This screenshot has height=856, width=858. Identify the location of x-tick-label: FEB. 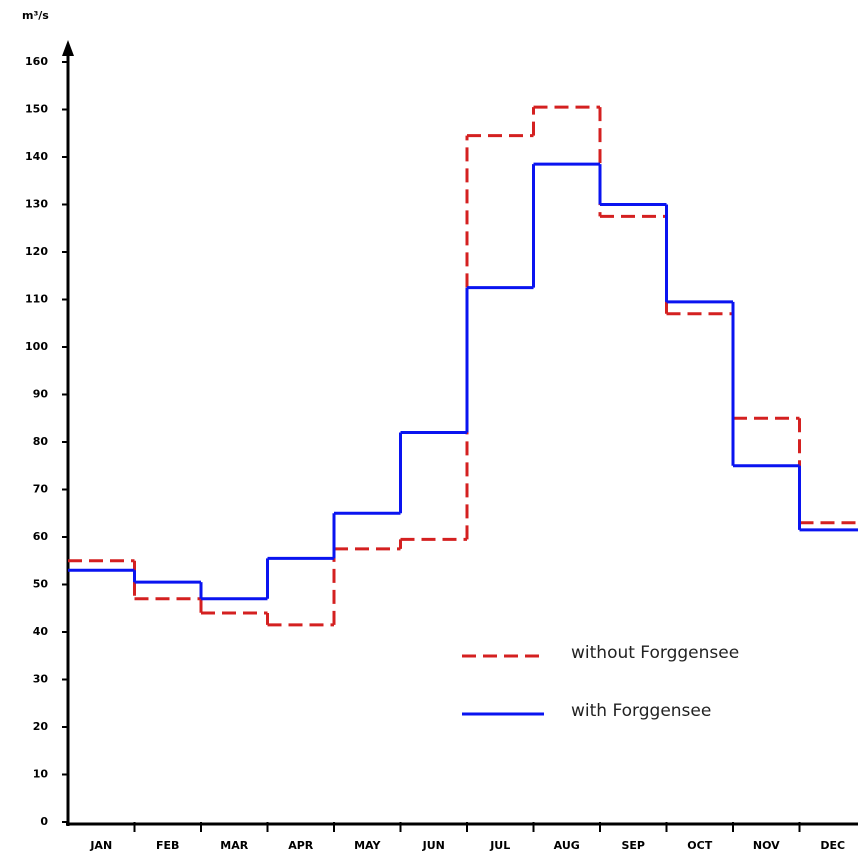
(167, 845).